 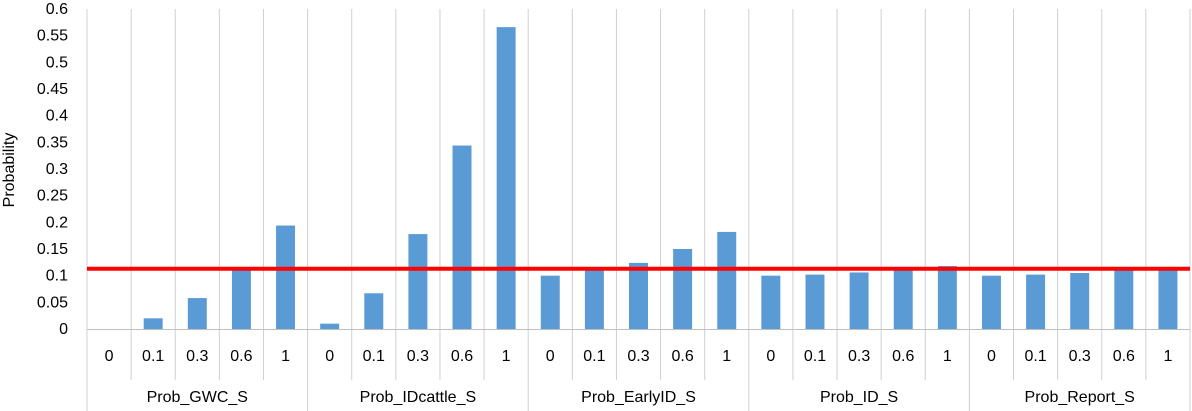 What do you see at coordinates (52, 142) in the screenshot?
I see `y-tick-label: 0.35` at bounding box center [52, 142].